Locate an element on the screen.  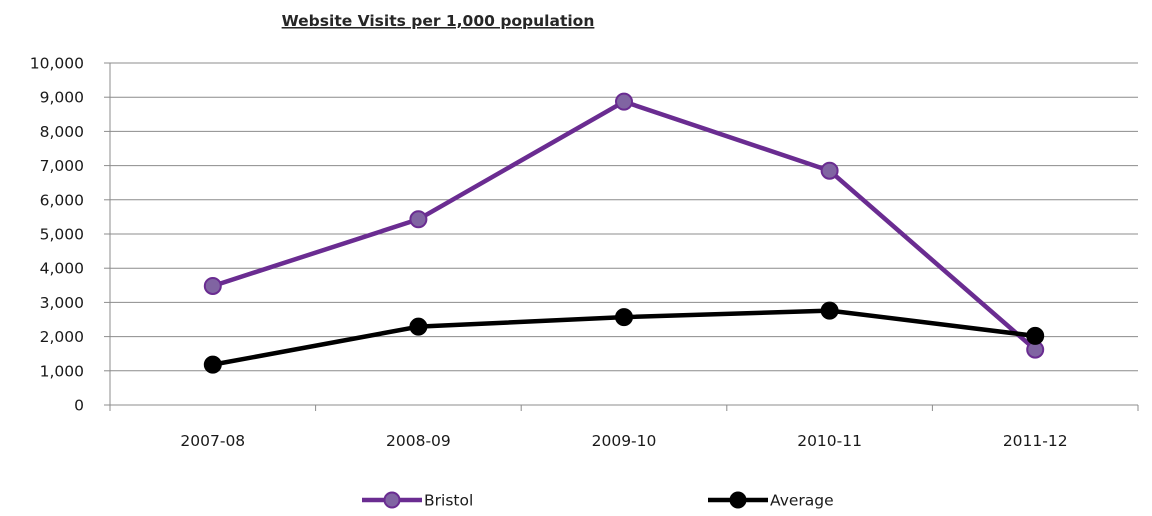
y-tick-label: 9,000 is located at coordinates (62, 98).